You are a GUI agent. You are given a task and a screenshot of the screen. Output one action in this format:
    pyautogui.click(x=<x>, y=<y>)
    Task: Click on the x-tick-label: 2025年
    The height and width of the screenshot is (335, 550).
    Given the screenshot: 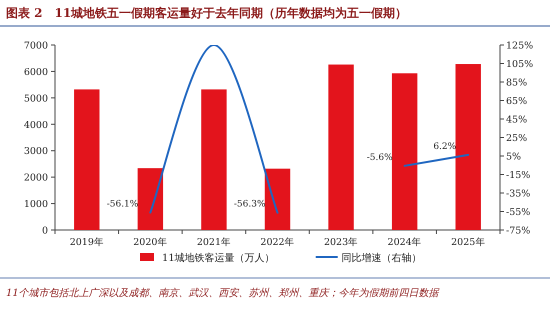 What is the action you would take?
    pyautogui.click(x=468, y=242)
    